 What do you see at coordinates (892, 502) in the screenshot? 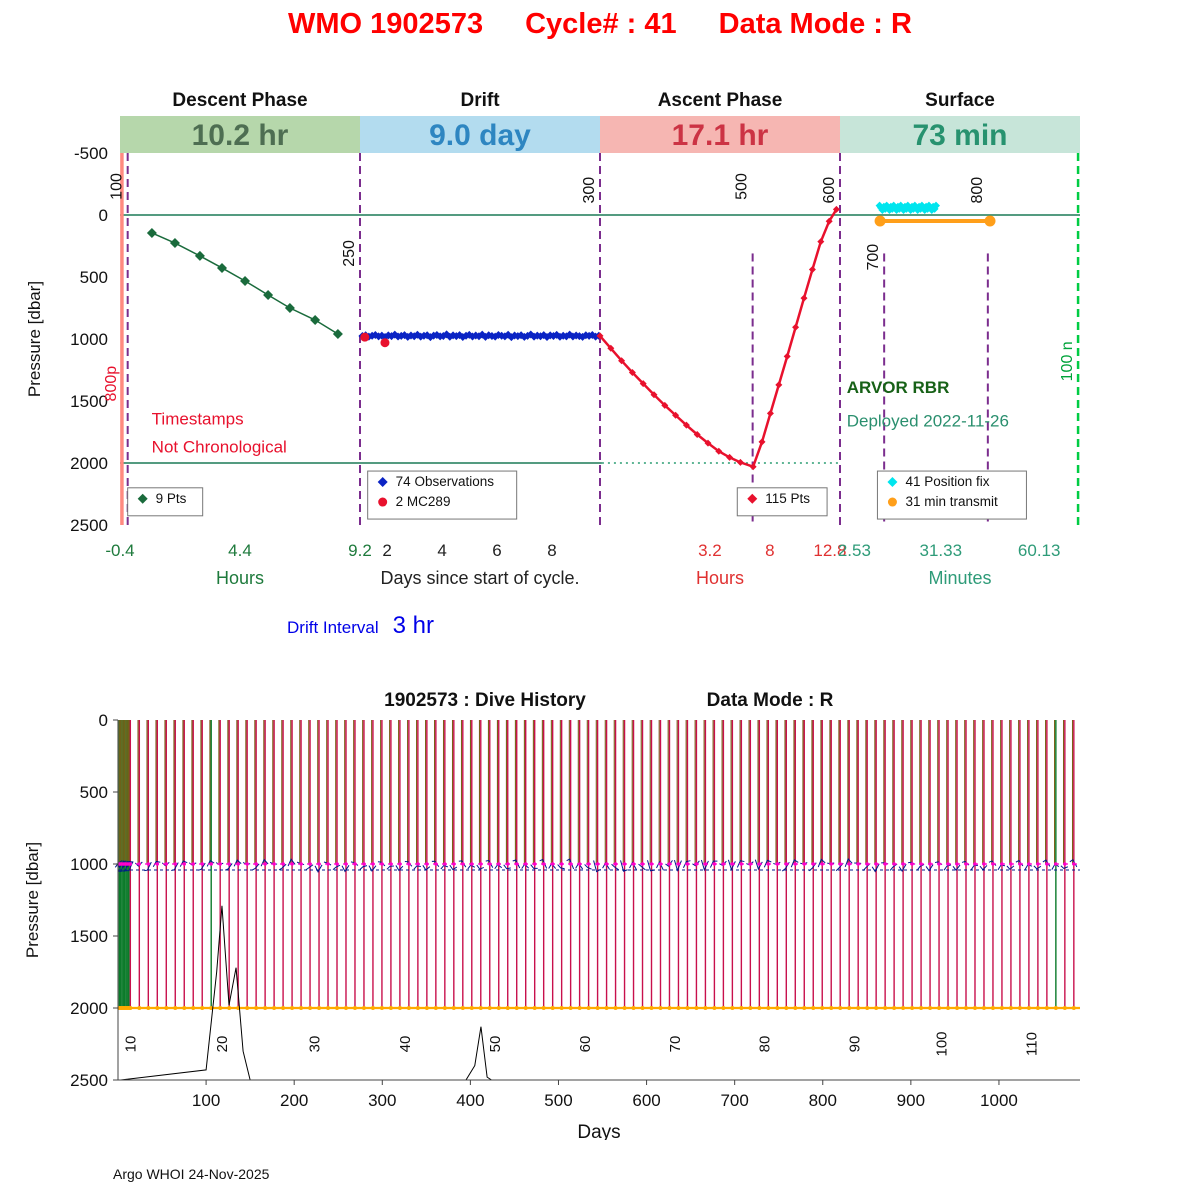
I see `legend-marker` at bounding box center [892, 502].